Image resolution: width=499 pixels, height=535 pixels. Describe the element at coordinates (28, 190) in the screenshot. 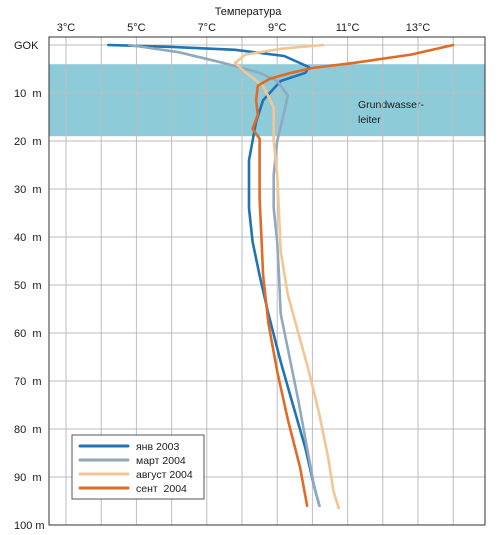

I see `y-tick-label: 30 m` at that location.